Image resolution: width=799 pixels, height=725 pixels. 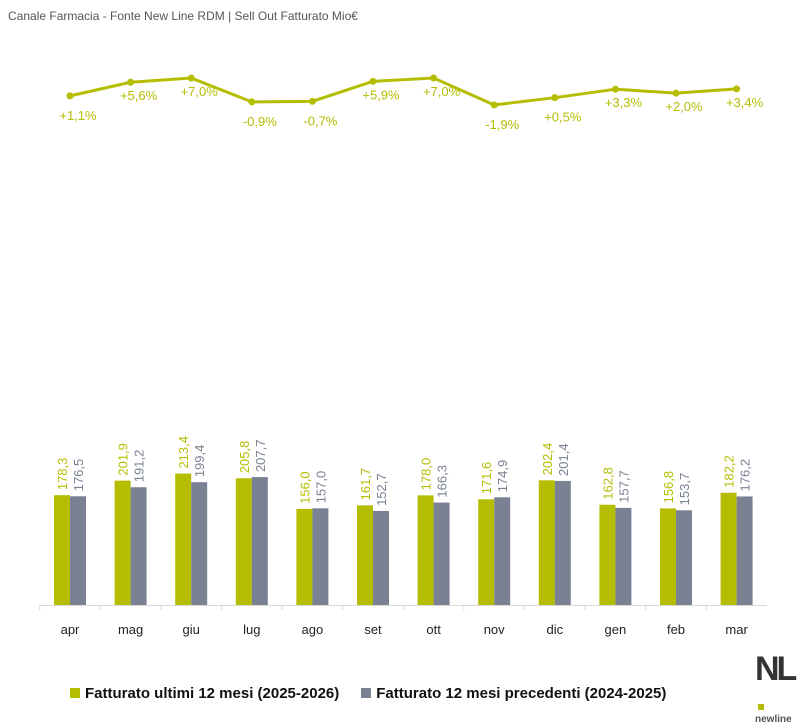 I want to click on x-tick-label: mar, so click(x=736, y=629).